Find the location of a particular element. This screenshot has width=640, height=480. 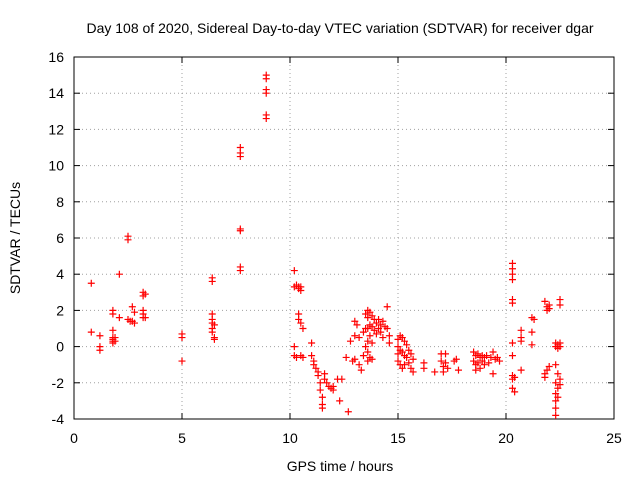

y-tick-labels: -4 -2 0 2 4 6 8 10 12 14 16 is located at coordinates (56, 238).